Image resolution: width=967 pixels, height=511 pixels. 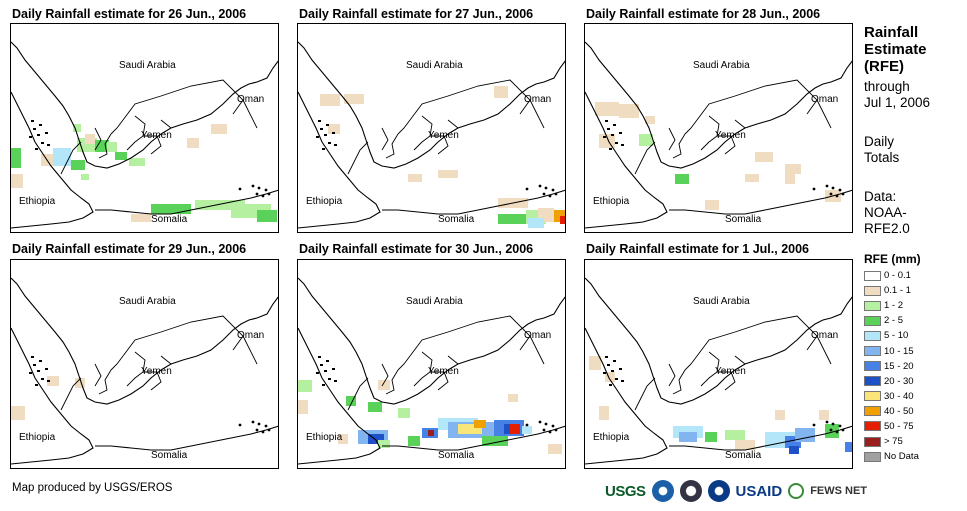 I want to click on map-canvas, so click(x=431, y=371).